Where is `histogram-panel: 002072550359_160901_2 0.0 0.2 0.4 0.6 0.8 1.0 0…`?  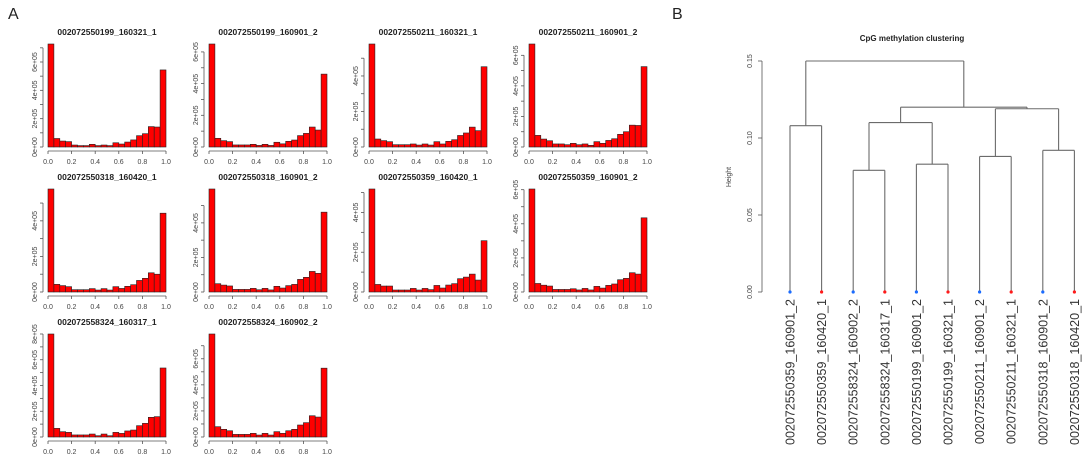
histogram-panel: 002072550359_160901_2 0.0 0.2 0.4 0.6 0.8 1.0 0… is located at coordinates (582, 241).